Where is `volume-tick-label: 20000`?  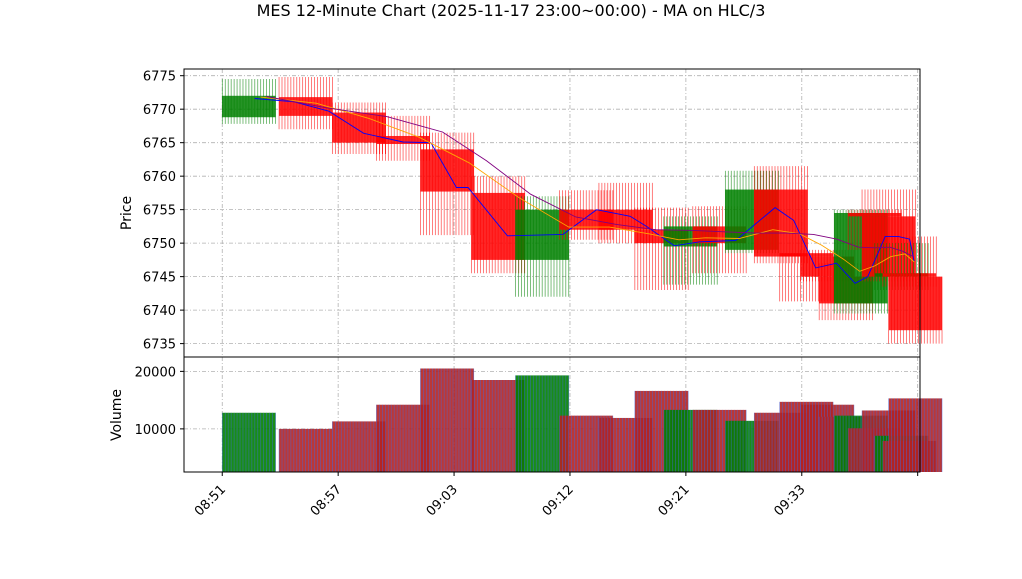 volume-tick-label: 20000 is located at coordinates (155, 372).